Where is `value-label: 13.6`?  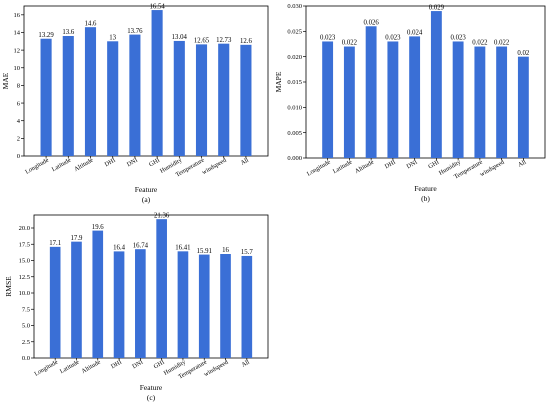
value-label: 13.6 is located at coordinates (68, 32).